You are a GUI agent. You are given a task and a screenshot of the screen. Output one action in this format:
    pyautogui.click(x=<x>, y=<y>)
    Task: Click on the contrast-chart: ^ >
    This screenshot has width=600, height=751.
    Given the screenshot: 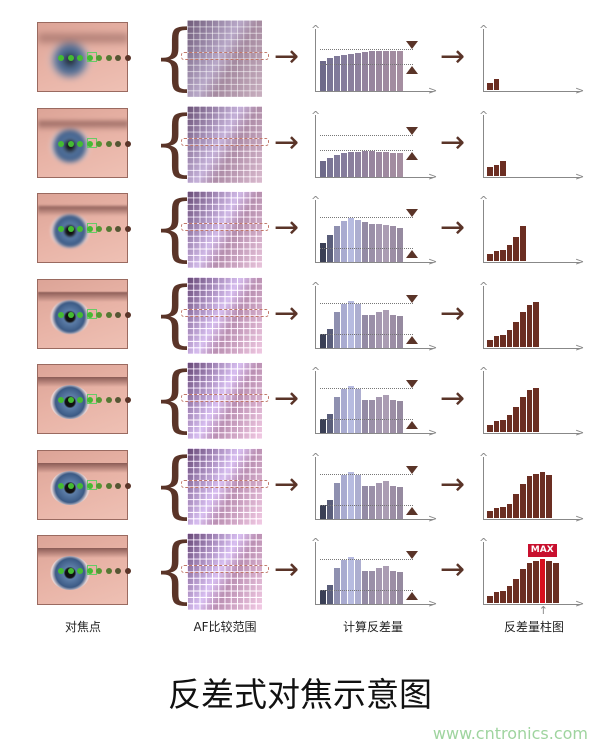 What is the action you would take?
    pyautogui.click(x=374, y=146)
    